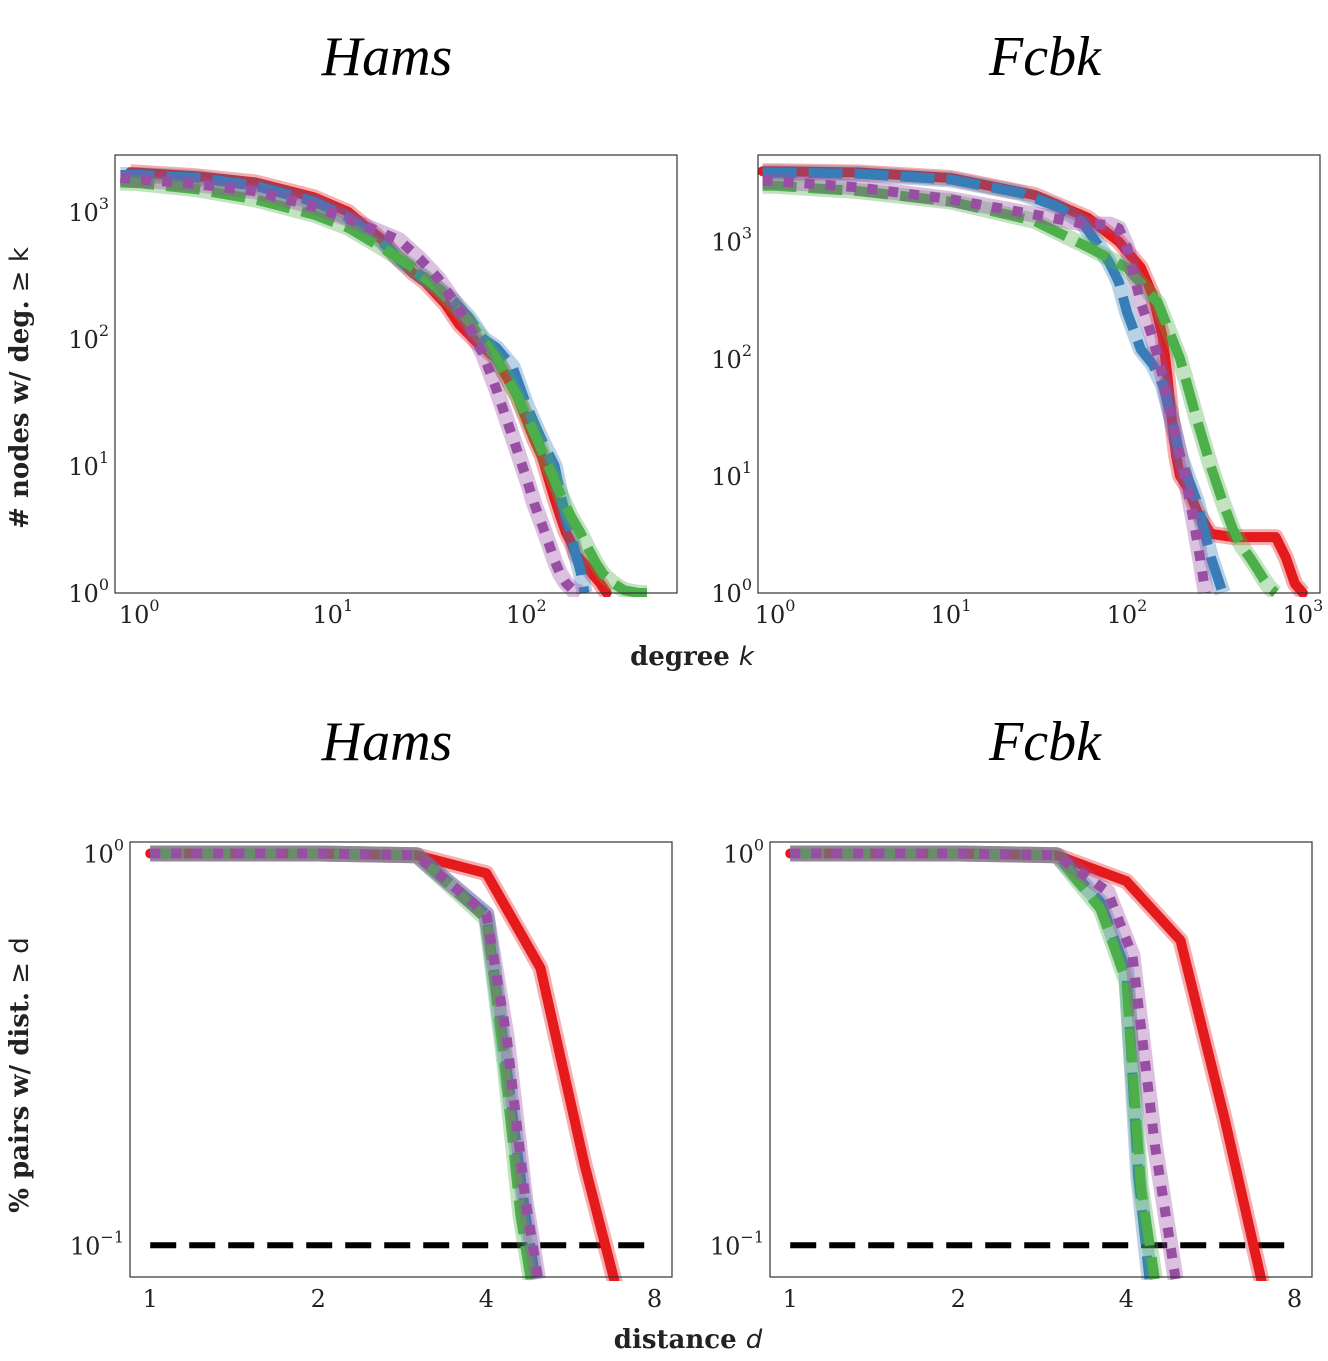 The image size is (1328, 1361). What do you see at coordinates (692, 657) in the screenshot?
I see `degree-x-axis-label: degree k` at bounding box center [692, 657].